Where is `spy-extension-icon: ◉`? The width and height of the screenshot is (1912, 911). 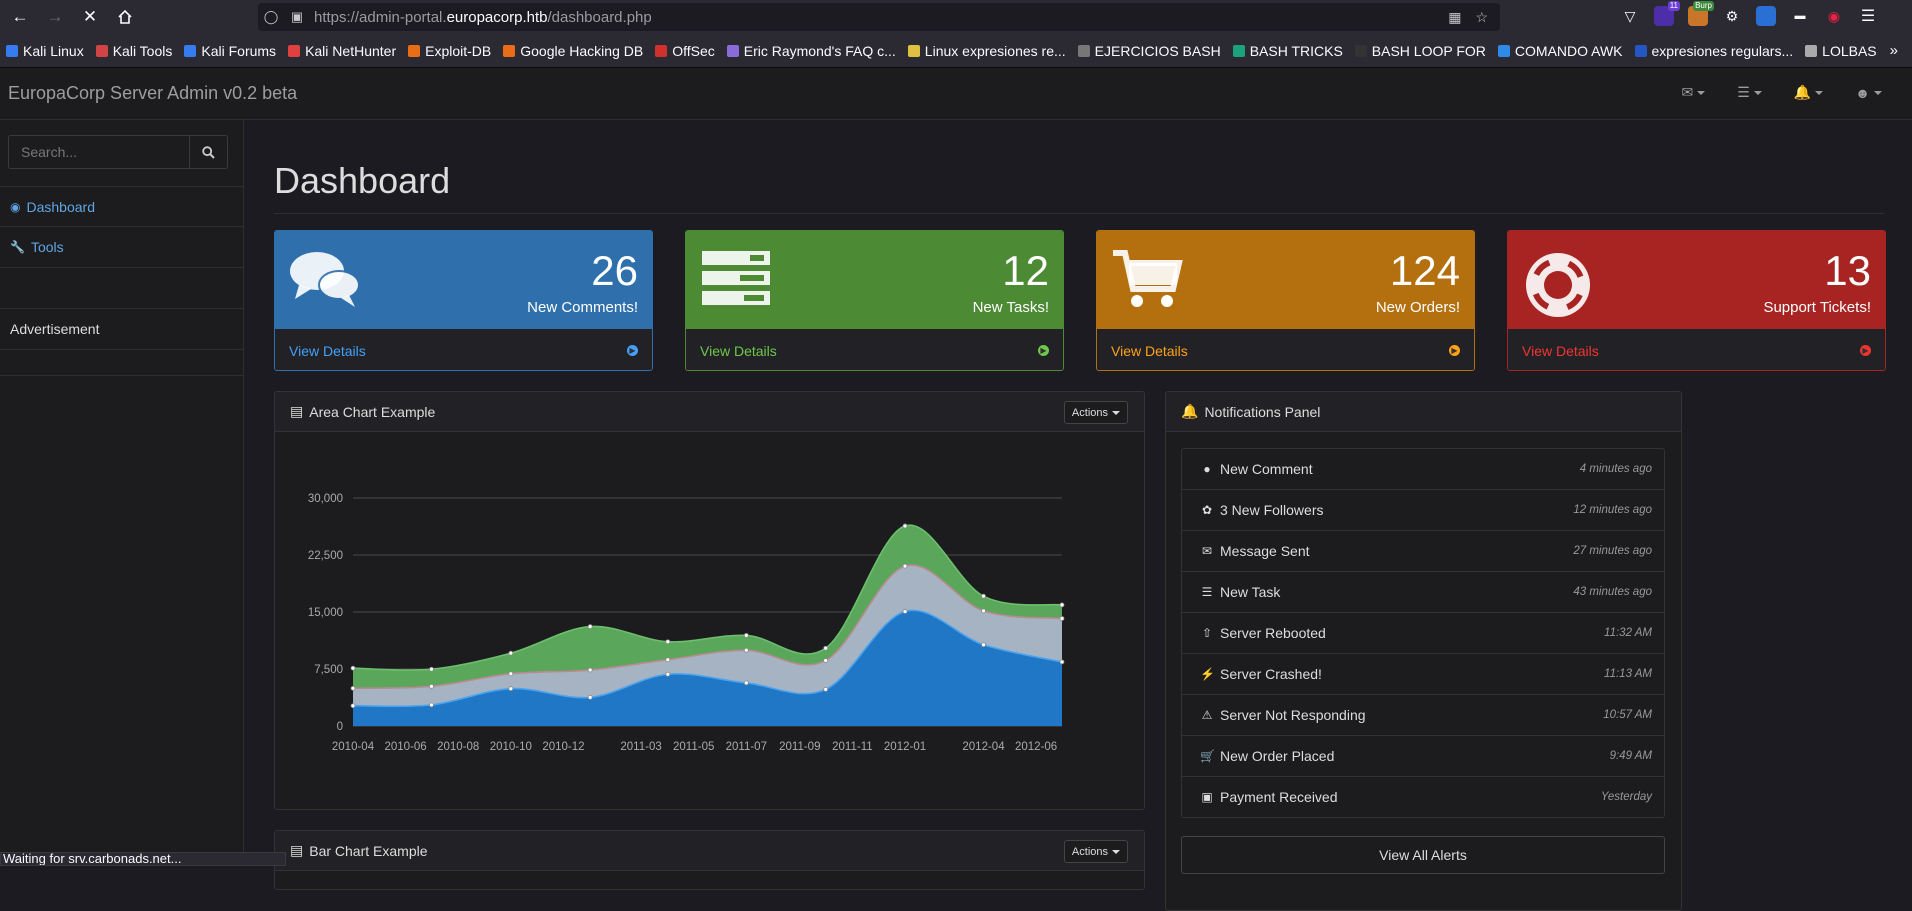
spy-extension-icon: ◉ is located at coordinates (1834, 15).